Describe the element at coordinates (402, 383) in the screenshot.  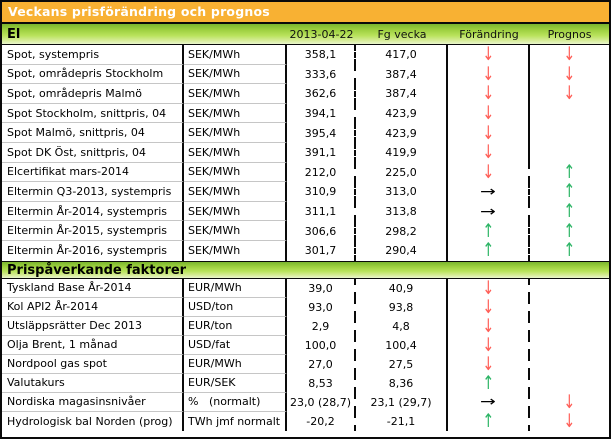
I see `value-prev-week: 8,36` at that location.